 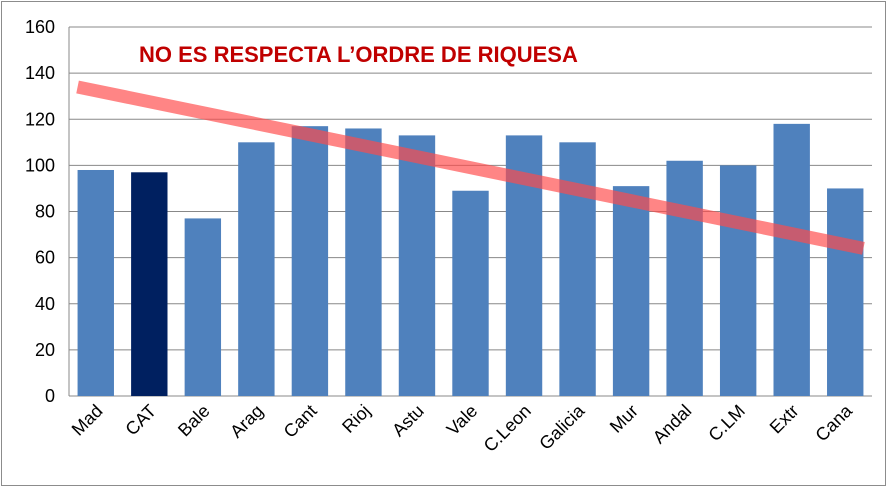 What do you see at coordinates (140, 420) in the screenshot?
I see `x-tick-label: CAT` at bounding box center [140, 420].